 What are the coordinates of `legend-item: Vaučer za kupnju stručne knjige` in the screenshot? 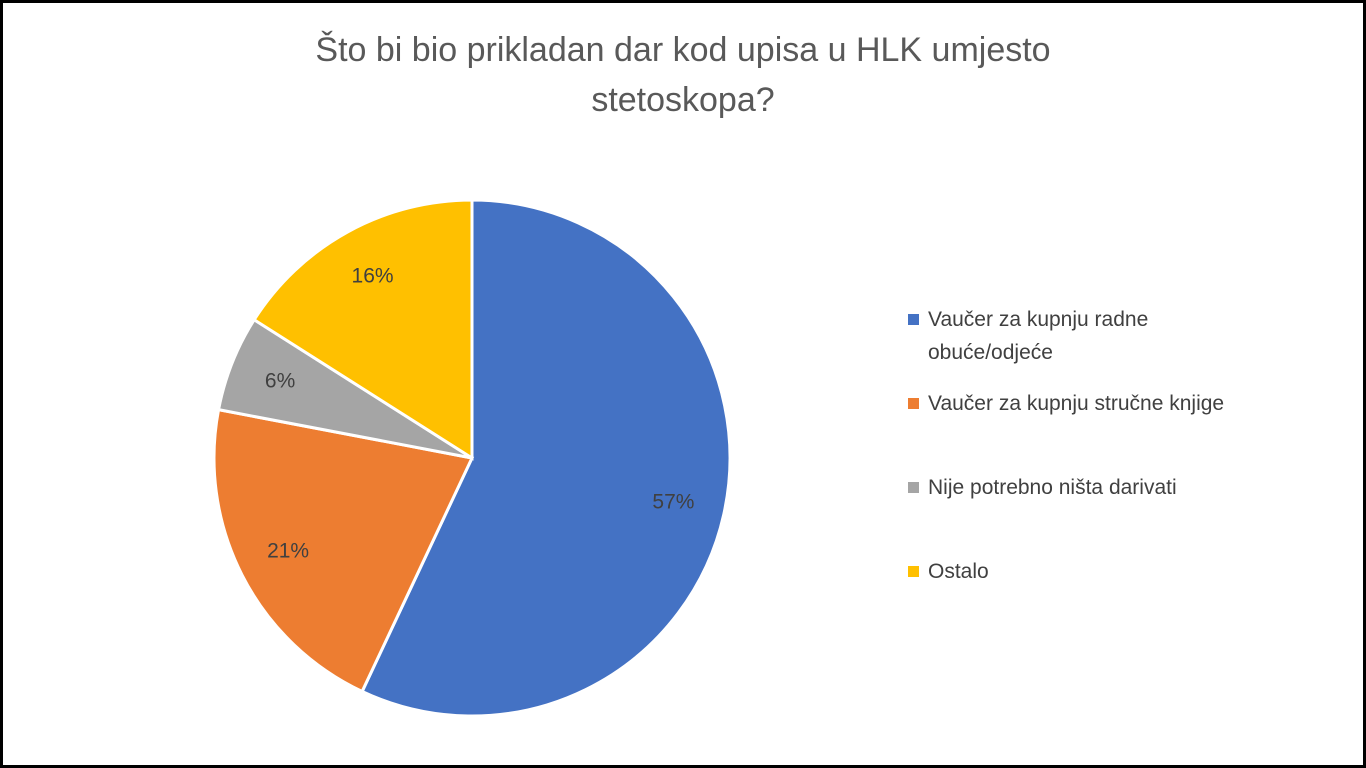 It's located at (1108, 429).